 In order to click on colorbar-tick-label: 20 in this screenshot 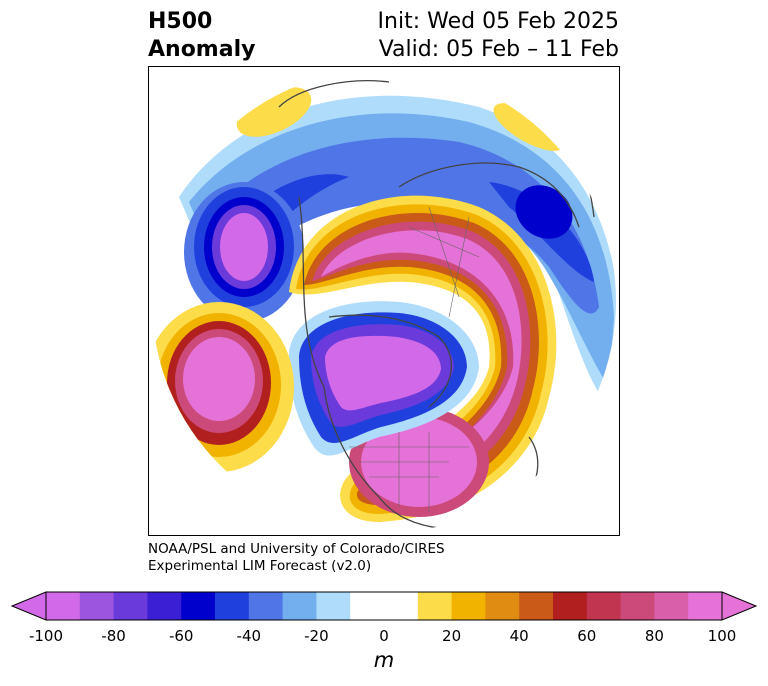, I will do `click(452, 636)`.